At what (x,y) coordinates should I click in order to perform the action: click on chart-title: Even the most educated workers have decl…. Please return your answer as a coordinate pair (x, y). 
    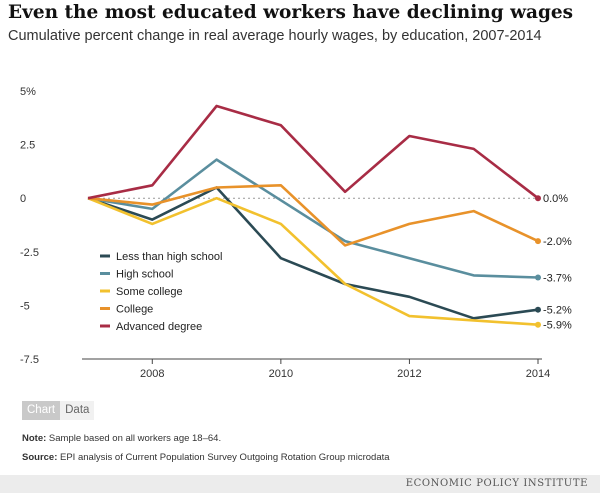
    Looking at the image, I should click on (291, 12).